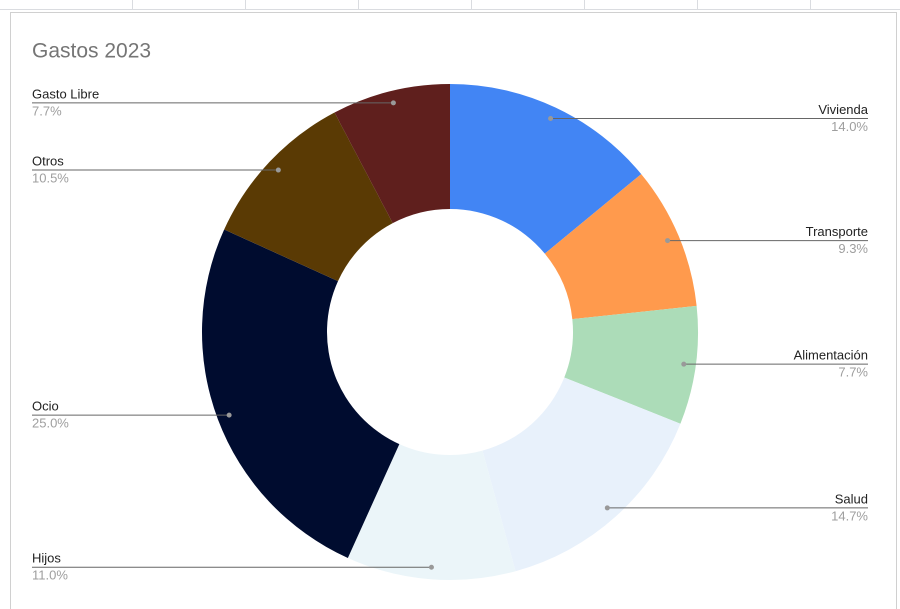 The width and height of the screenshot is (900, 609). Describe the element at coordinates (849, 126) in the screenshot. I see `slice-value-label: 14.0%` at that location.